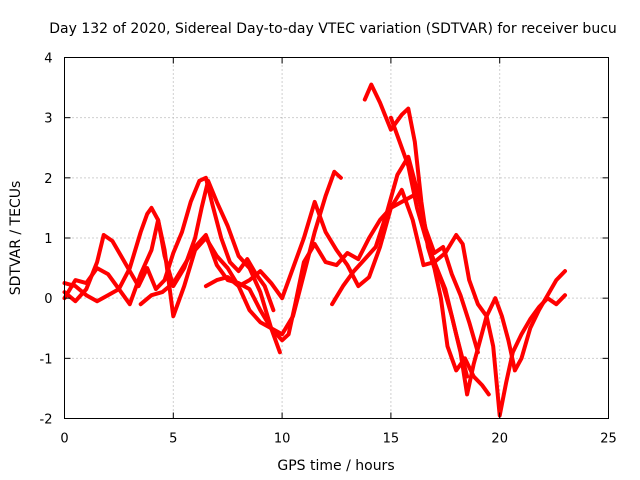  What do you see at coordinates (608, 439) in the screenshot?
I see `x-tick-label: 25` at bounding box center [608, 439].